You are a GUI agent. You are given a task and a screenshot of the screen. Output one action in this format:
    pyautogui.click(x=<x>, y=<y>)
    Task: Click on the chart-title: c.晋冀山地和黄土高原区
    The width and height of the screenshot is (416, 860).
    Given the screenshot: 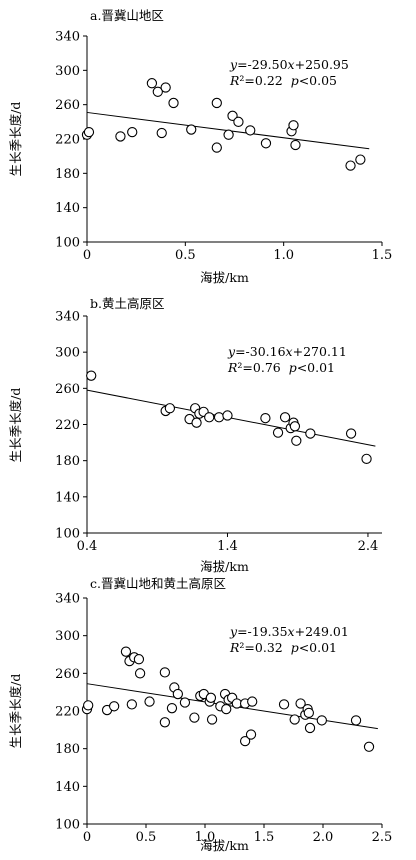 What is the action you would take?
    pyautogui.click(x=158, y=583)
    